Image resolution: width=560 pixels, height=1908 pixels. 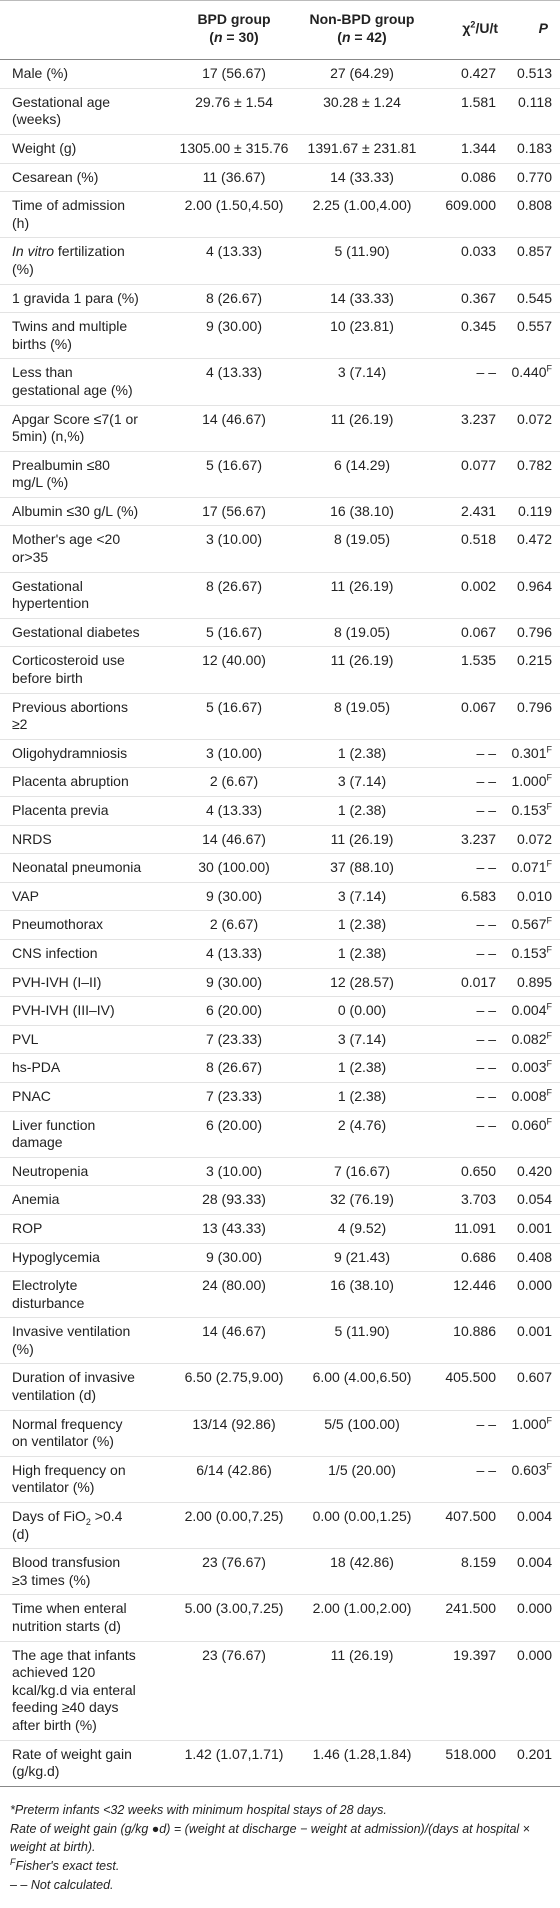 I want to click on cell: 2 (6.67), so click(x=234, y=925).